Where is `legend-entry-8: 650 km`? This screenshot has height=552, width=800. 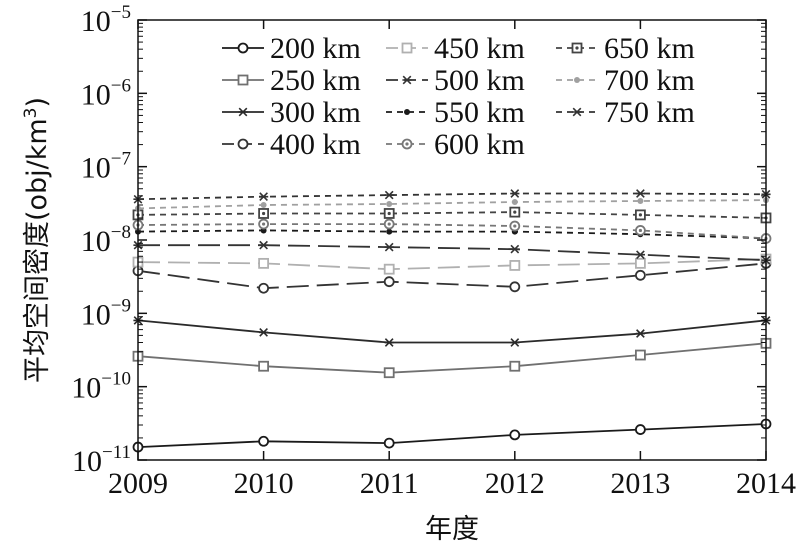
legend-entry-8: 650 km is located at coordinates (625, 48).